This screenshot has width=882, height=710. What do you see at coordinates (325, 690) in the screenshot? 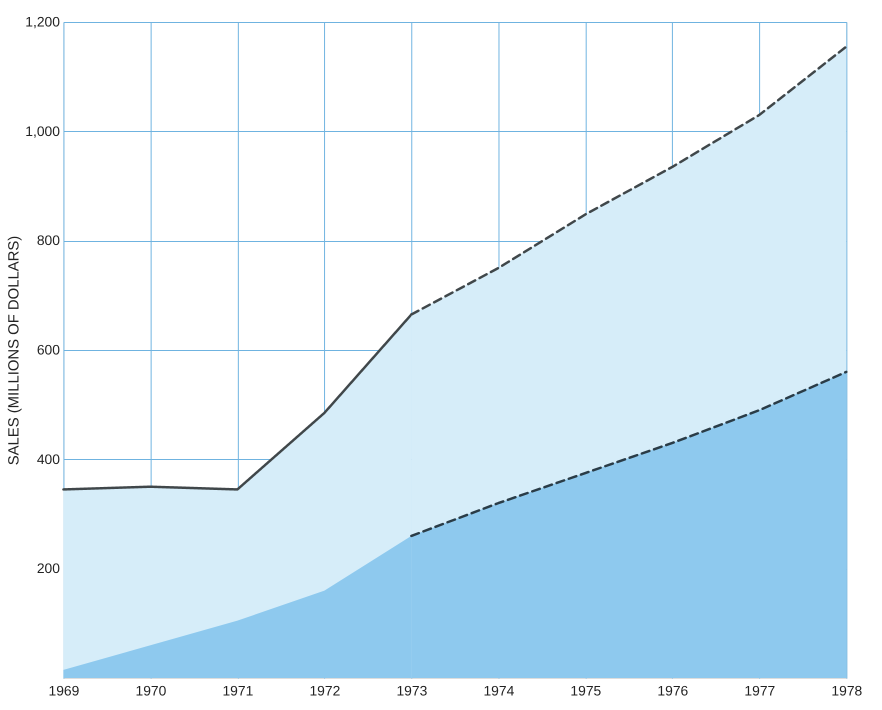
I see `x-tick-label: 1972` at bounding box center [325, 690].